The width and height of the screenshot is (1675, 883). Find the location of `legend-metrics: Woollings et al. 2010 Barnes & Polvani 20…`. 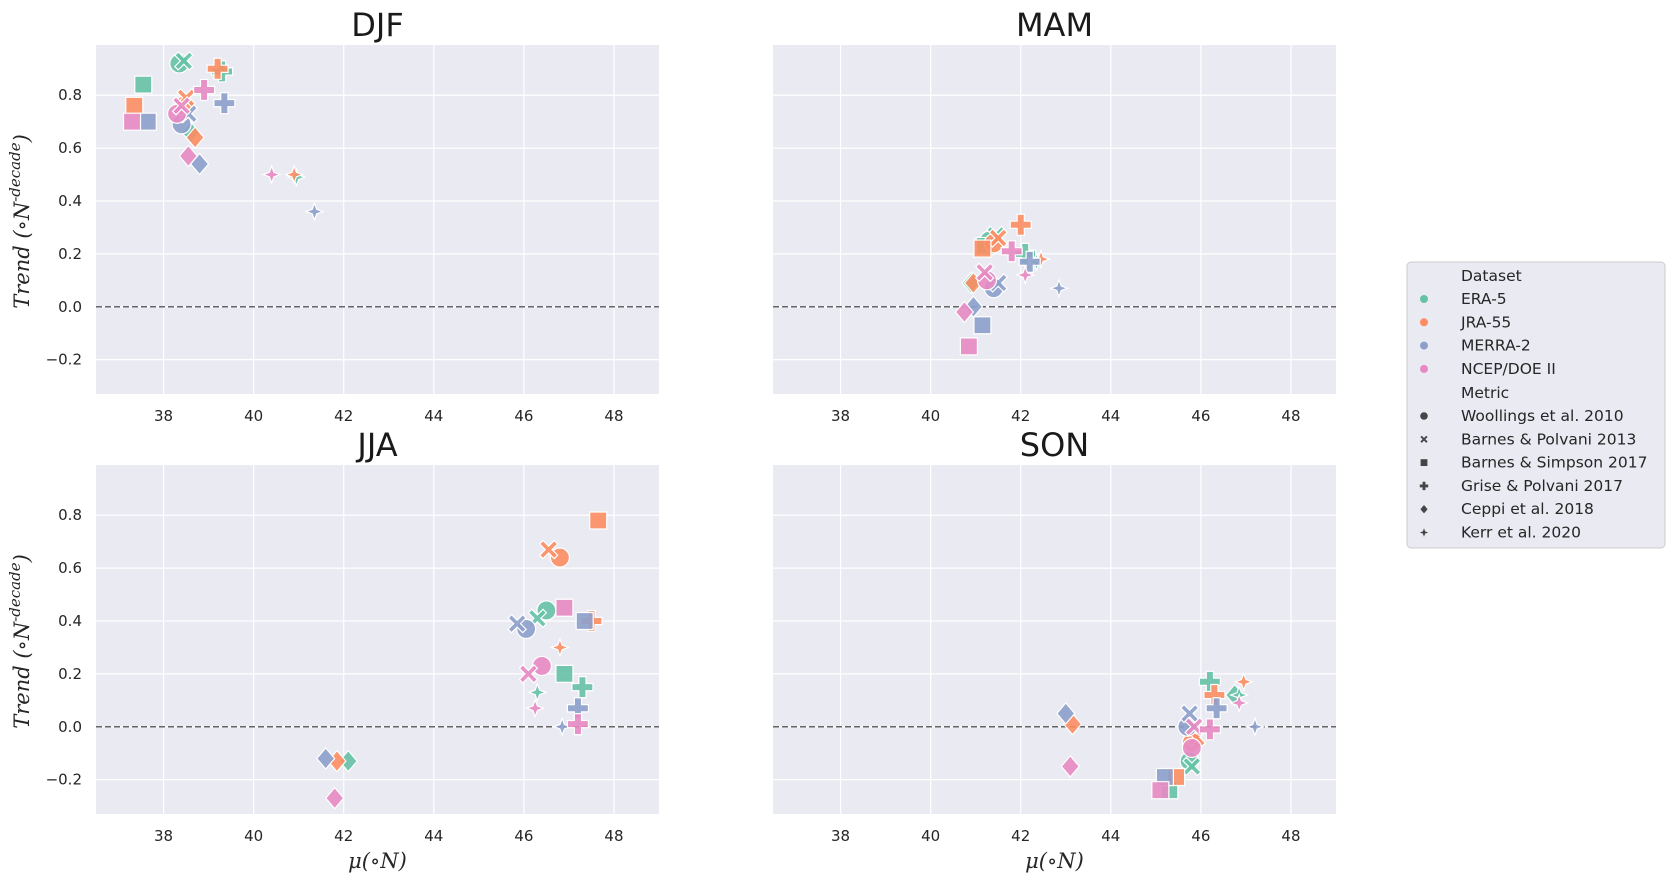

legend-metrics: Woollings et al. 2010 Barnes & Polvani 20… is located at coordinates (1533, 474).